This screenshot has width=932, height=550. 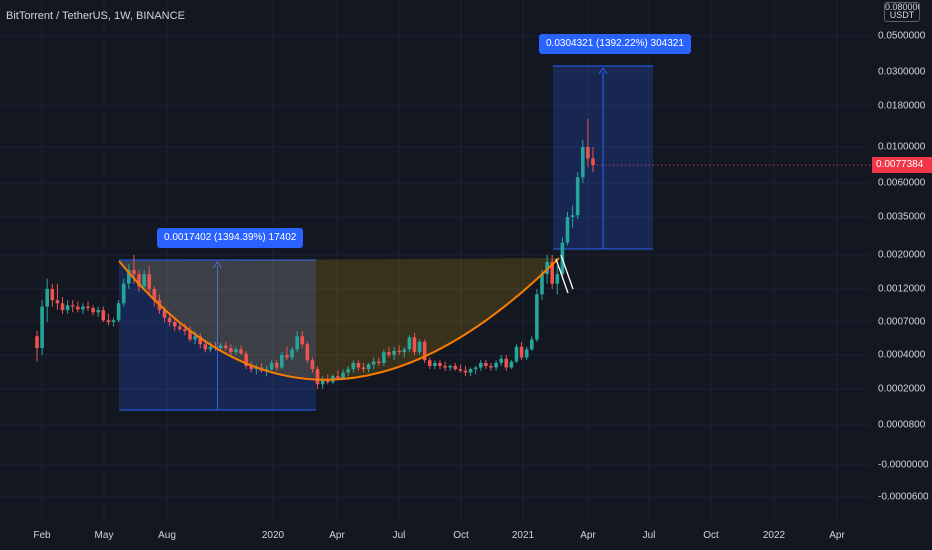 I want to click on measure-label-cup: 0.0017402 (1394.39%) 17402, so click(x=230, y=238).